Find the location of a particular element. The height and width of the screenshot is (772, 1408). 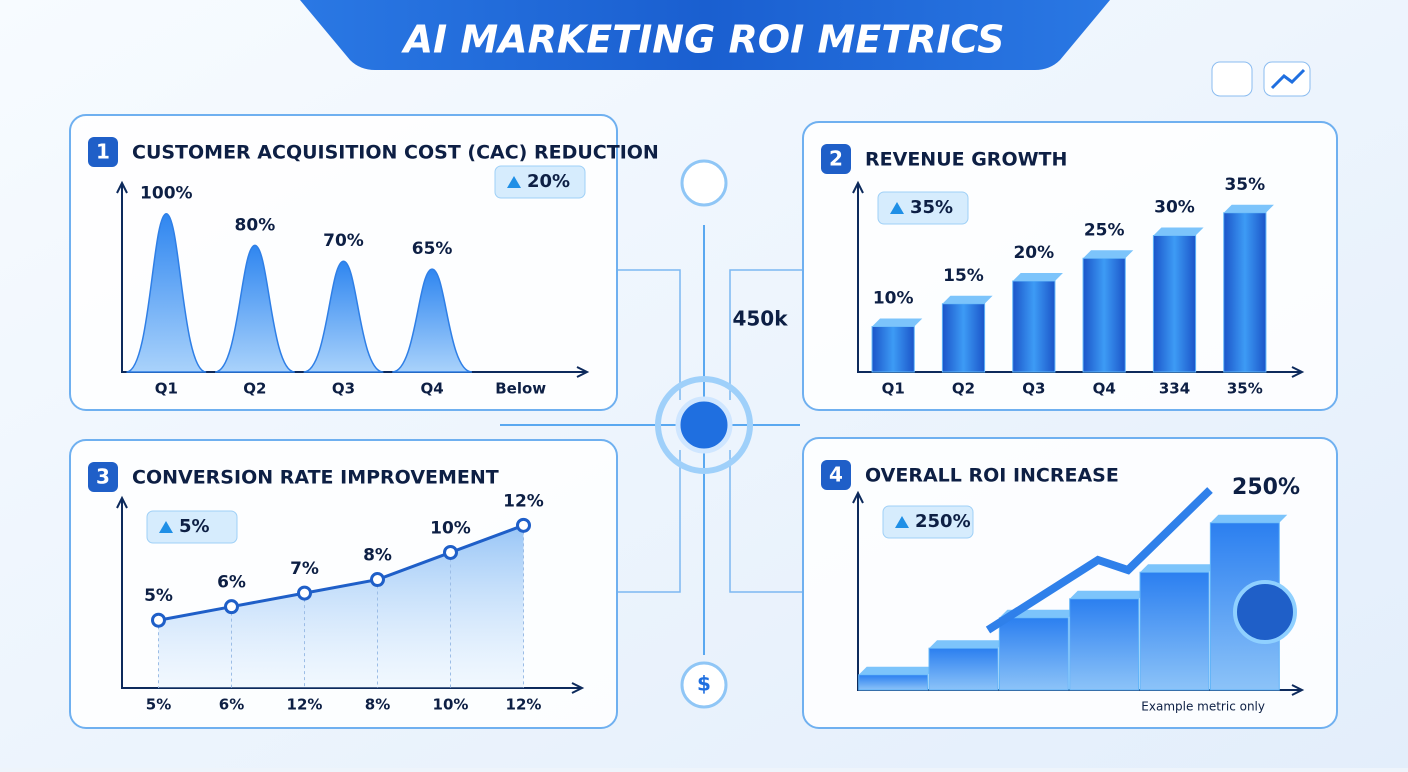

badge-label: 35% is located at coordinates (931, 207).